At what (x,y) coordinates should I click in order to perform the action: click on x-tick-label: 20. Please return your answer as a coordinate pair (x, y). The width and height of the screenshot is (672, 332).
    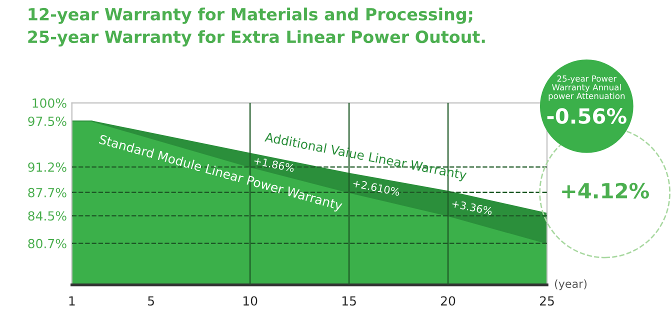
    Looking at the image, I should click on (448, 301).